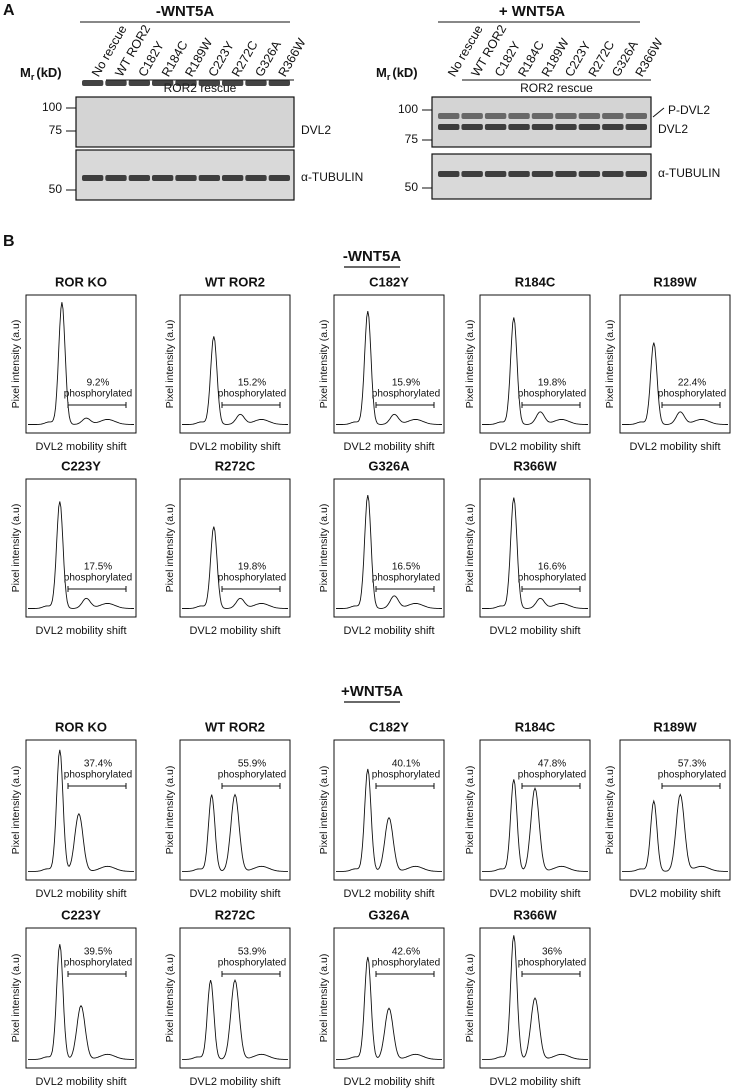  I want to click on rule, so click(658, 112).